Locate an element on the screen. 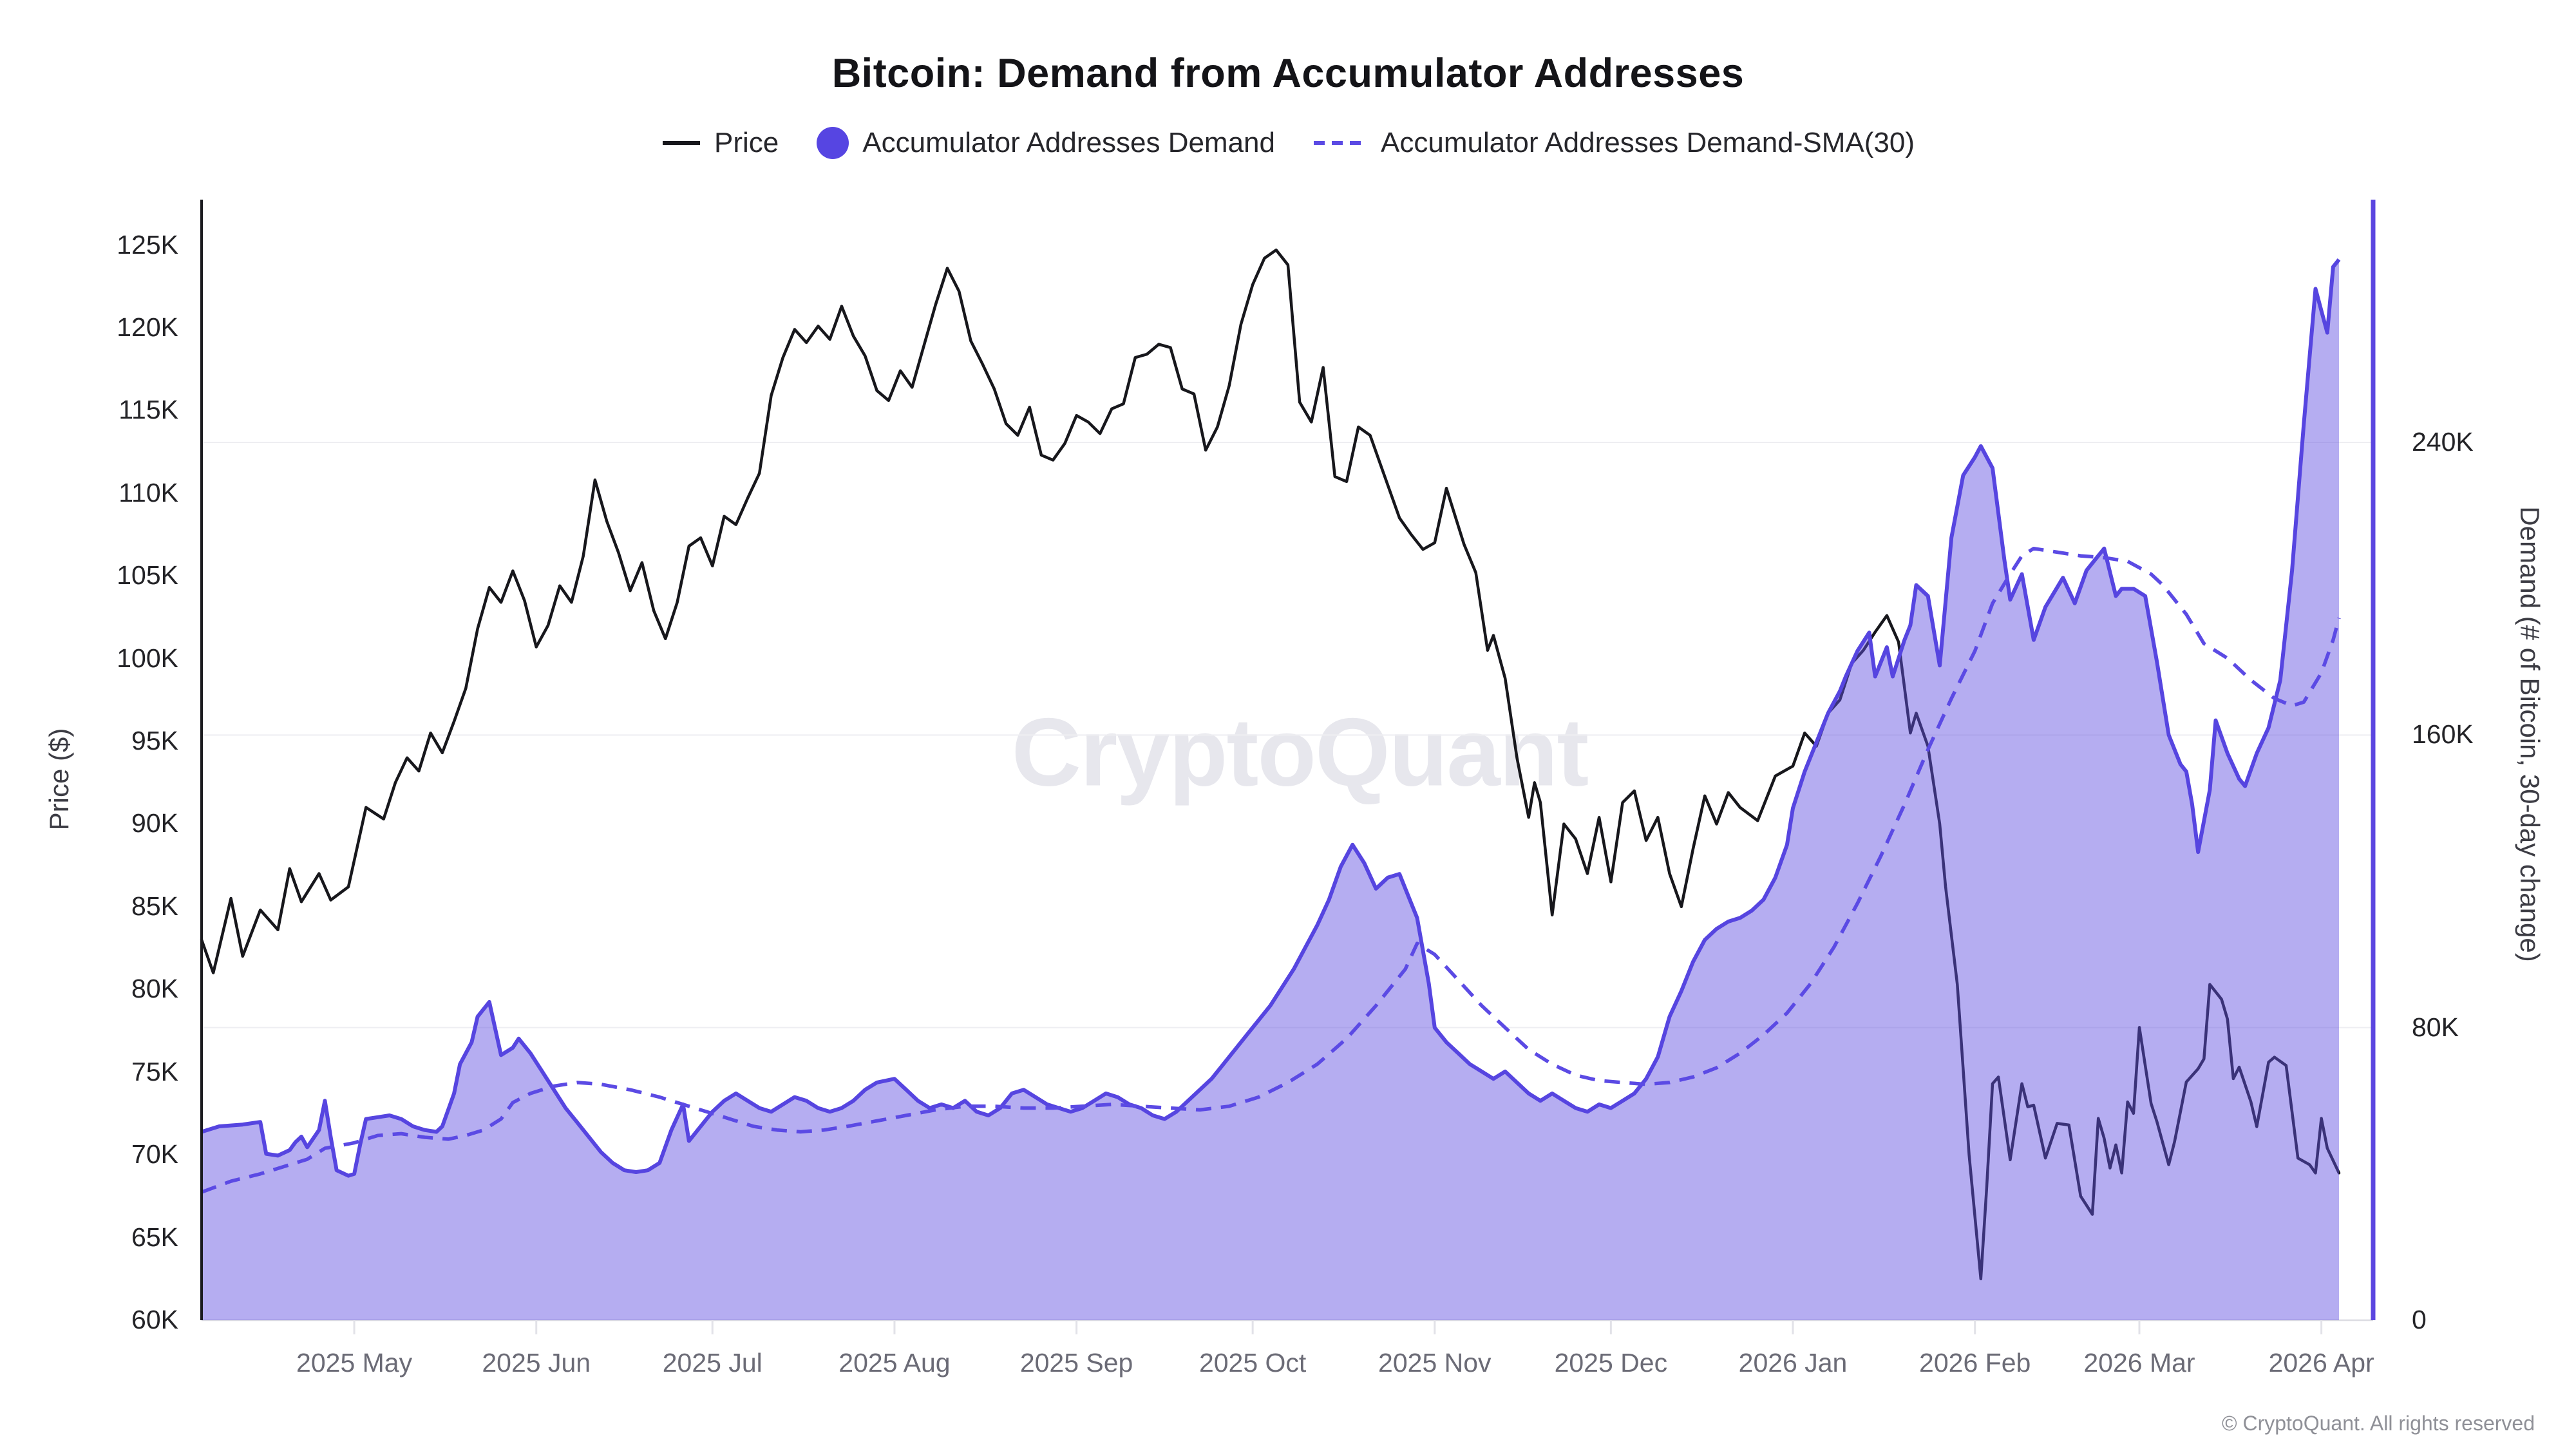 The image size is (2576, 1449). demand-dot-icon is located at coordinates (833, 143).